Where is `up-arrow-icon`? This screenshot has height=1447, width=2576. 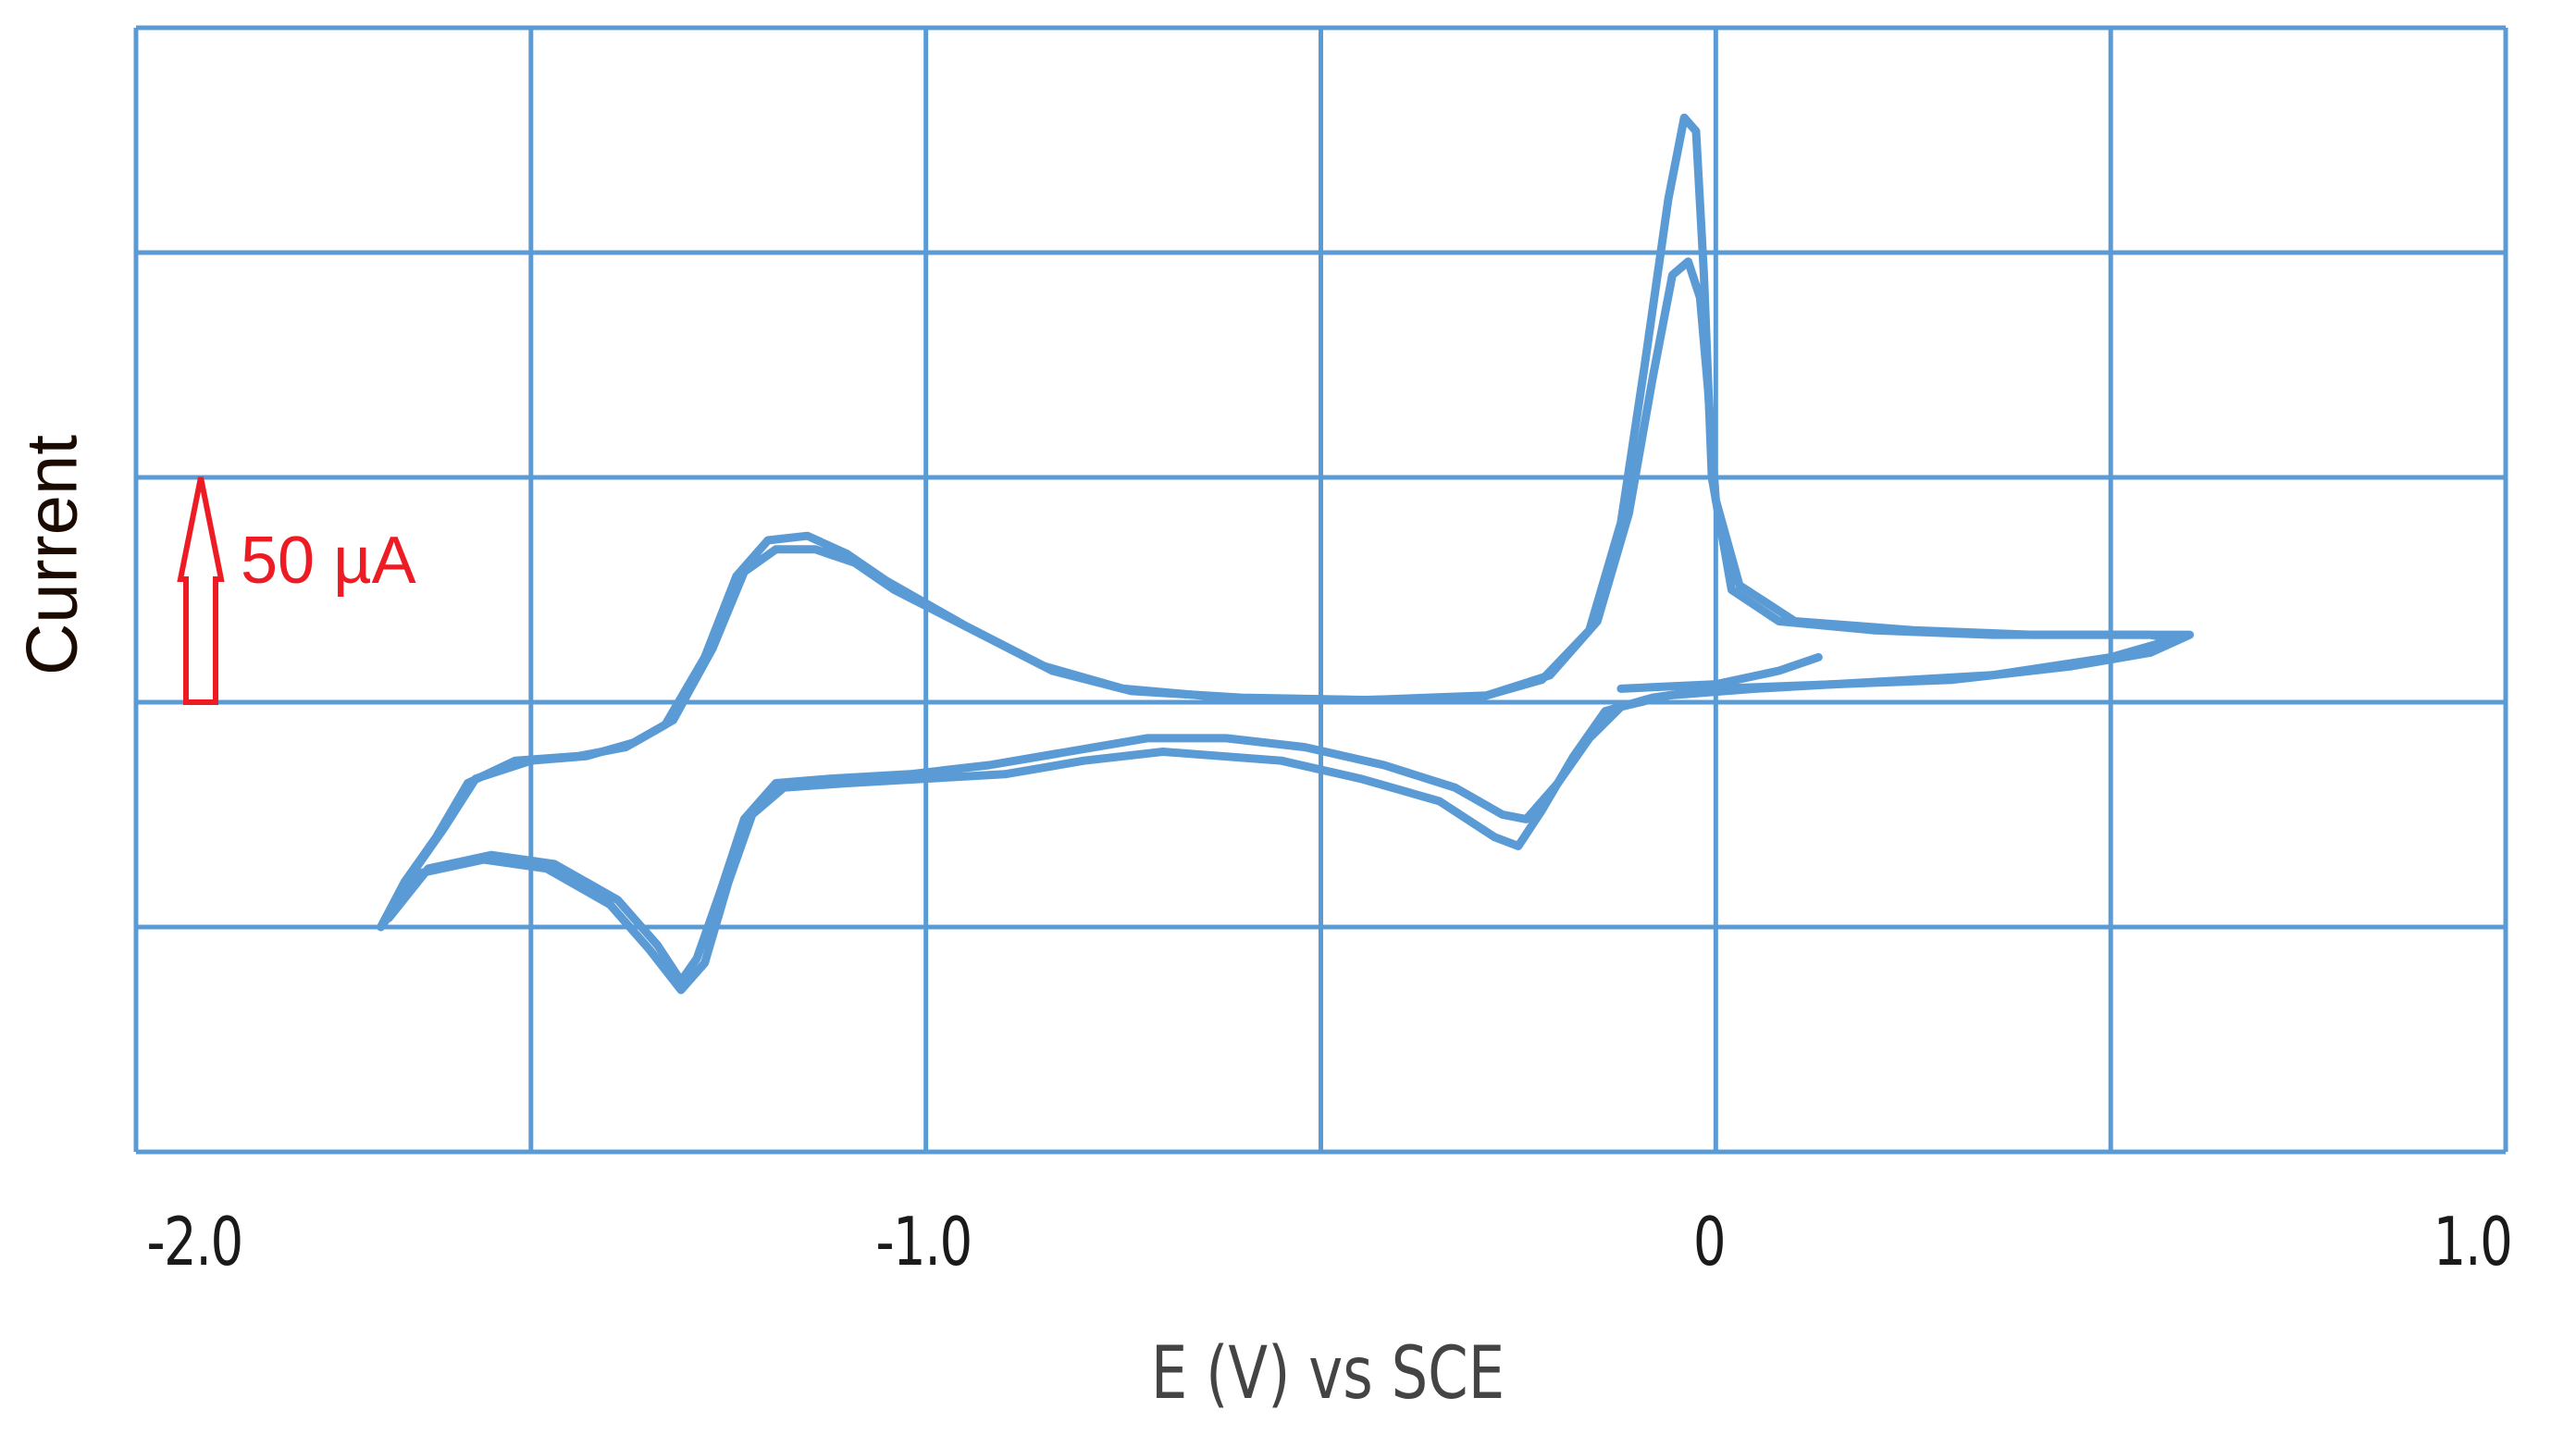 up-arrow-icon is located at coordinates (201, 590).